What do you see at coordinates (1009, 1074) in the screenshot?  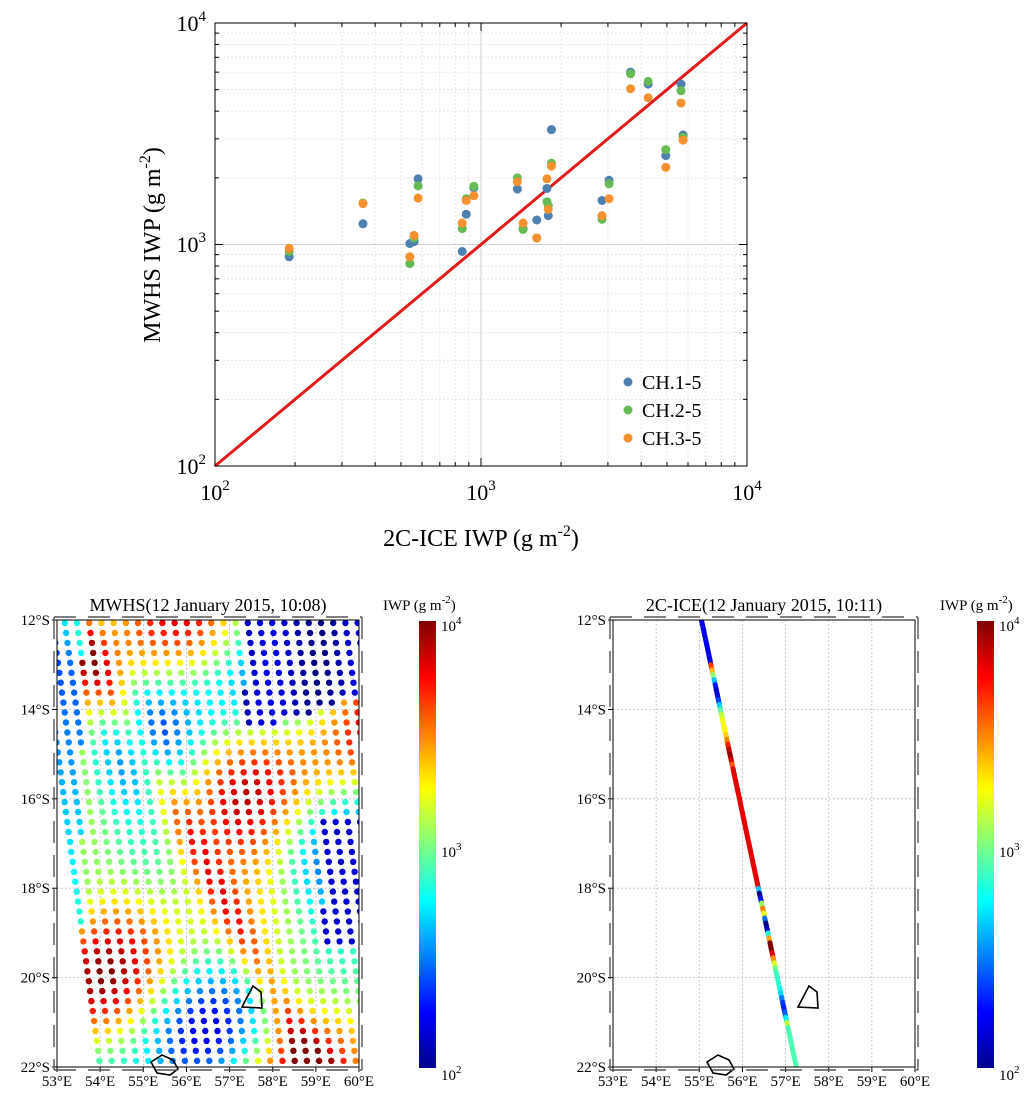 I see `colorbar-tick-100-2c-ice: 102` at bounding box center [1009, 1074].